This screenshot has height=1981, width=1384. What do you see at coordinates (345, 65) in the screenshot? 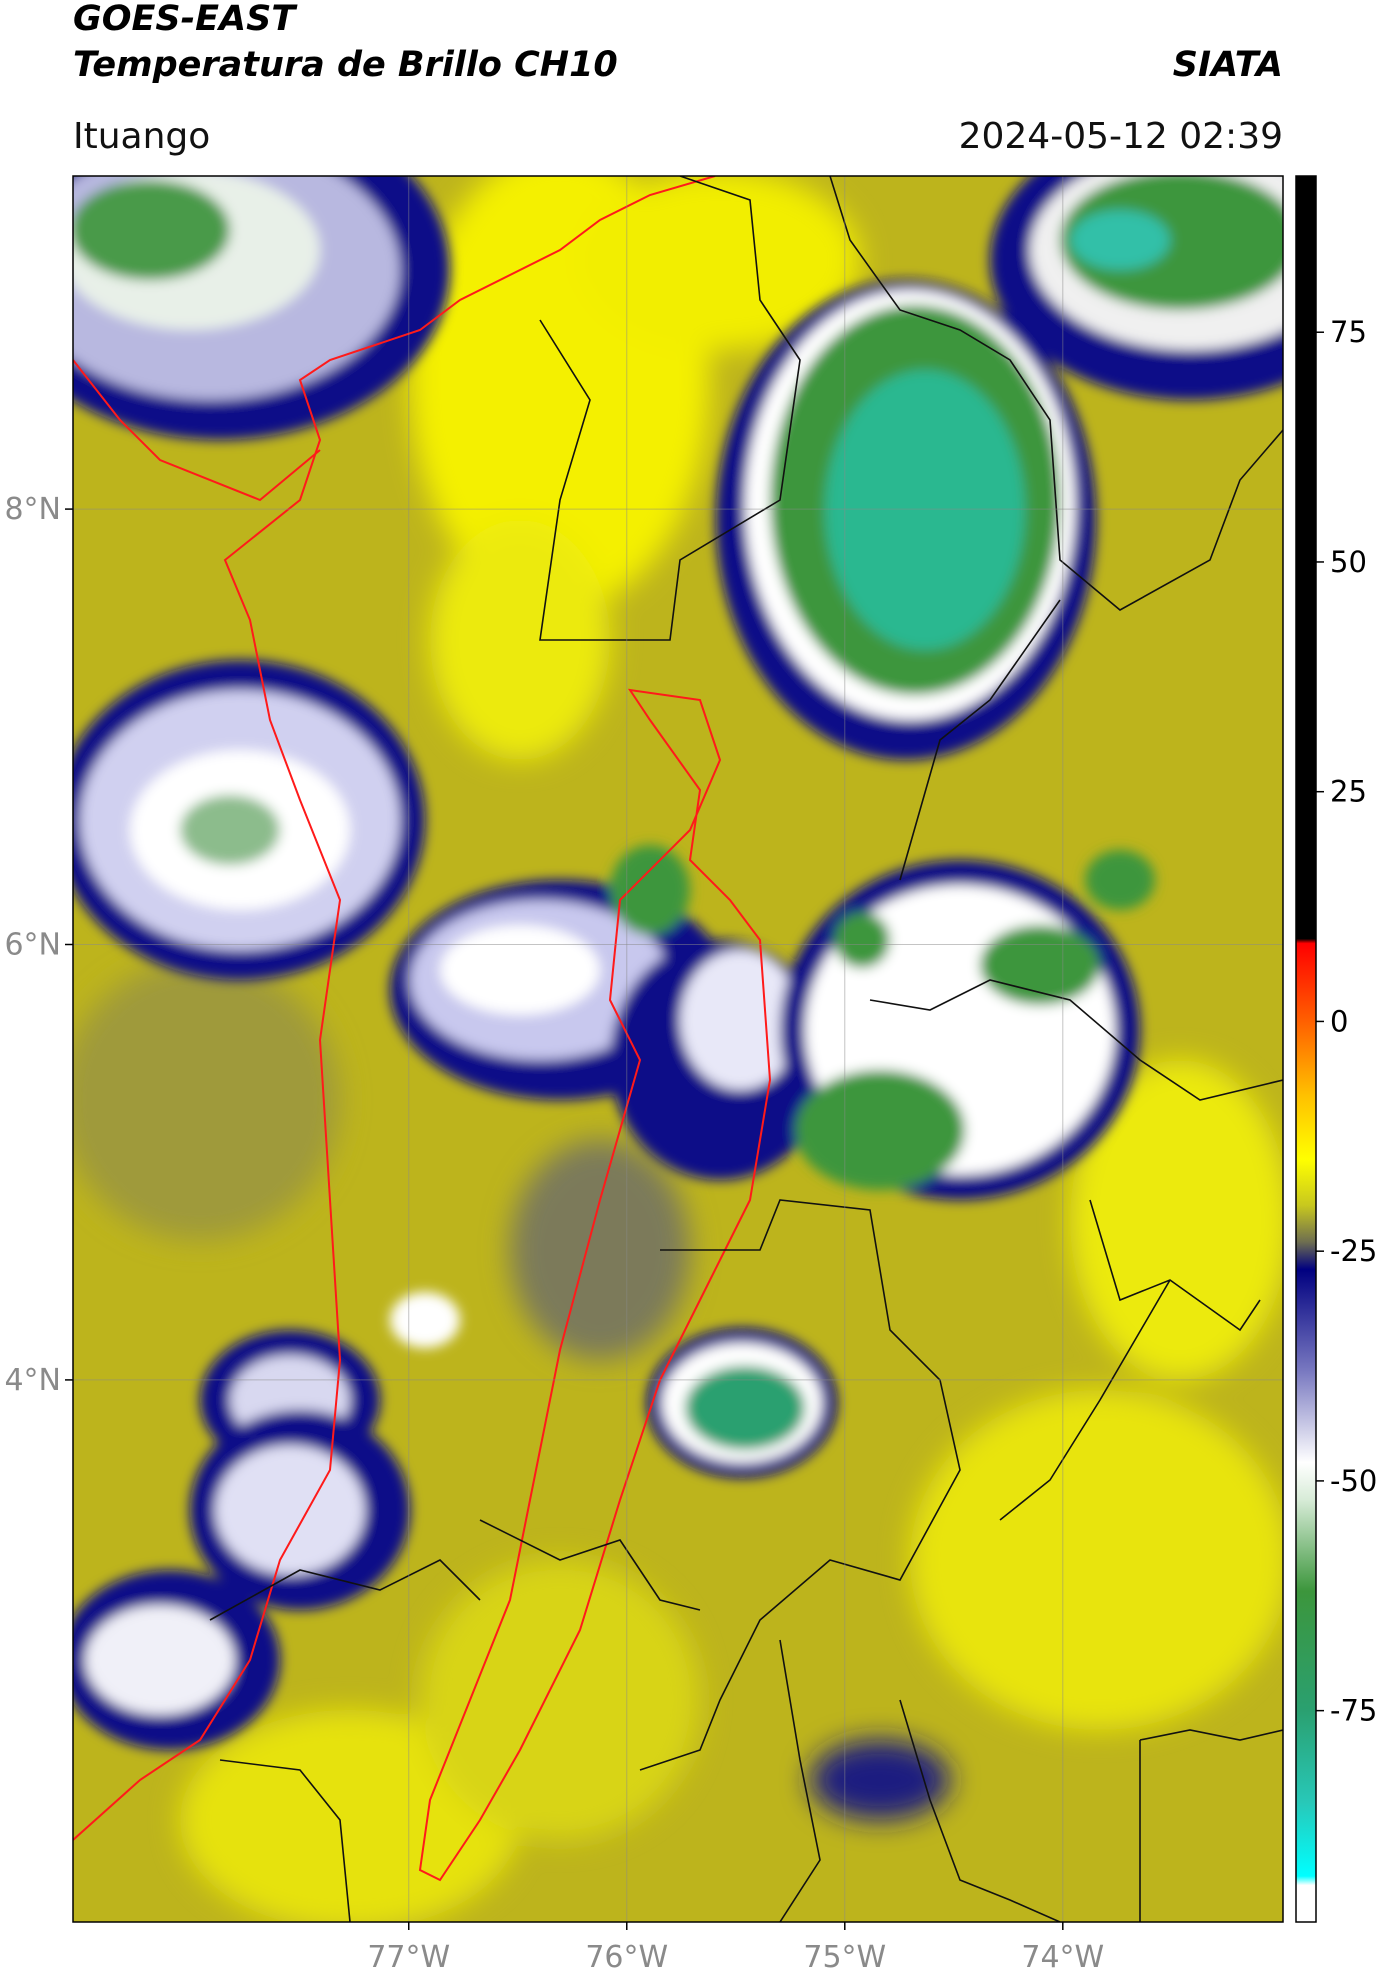
I see `subtitle: Temperatura de Brillo CH10` at bounding box center [345, 65].